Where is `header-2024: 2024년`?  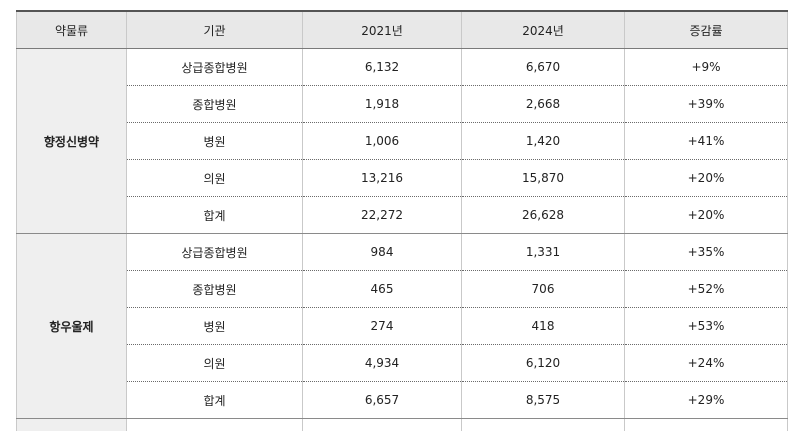
header-2024: 2024년 is located at coordinates (543, 30).